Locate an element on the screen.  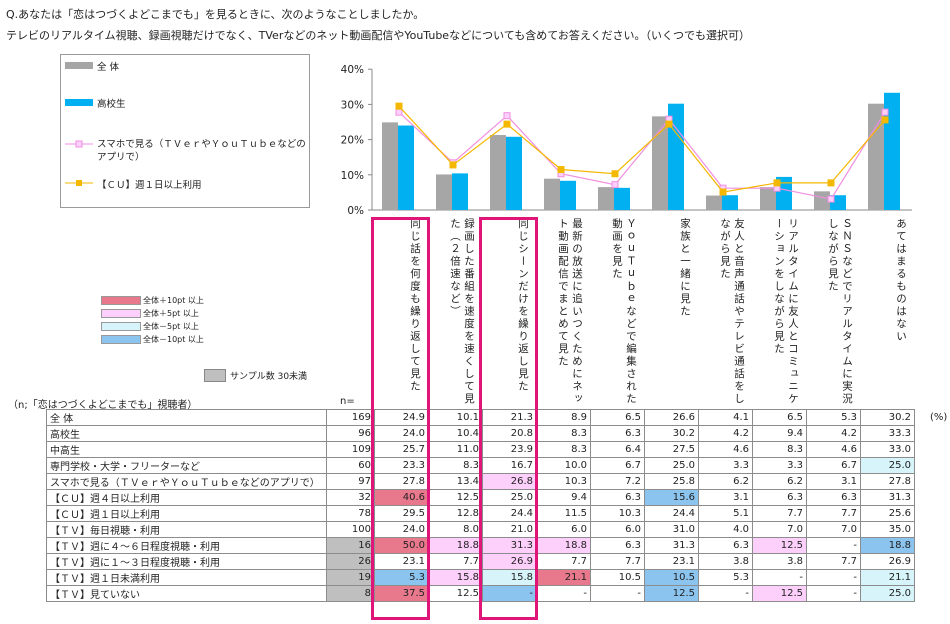
row-n: 16 is located at coordinates (350, 545).